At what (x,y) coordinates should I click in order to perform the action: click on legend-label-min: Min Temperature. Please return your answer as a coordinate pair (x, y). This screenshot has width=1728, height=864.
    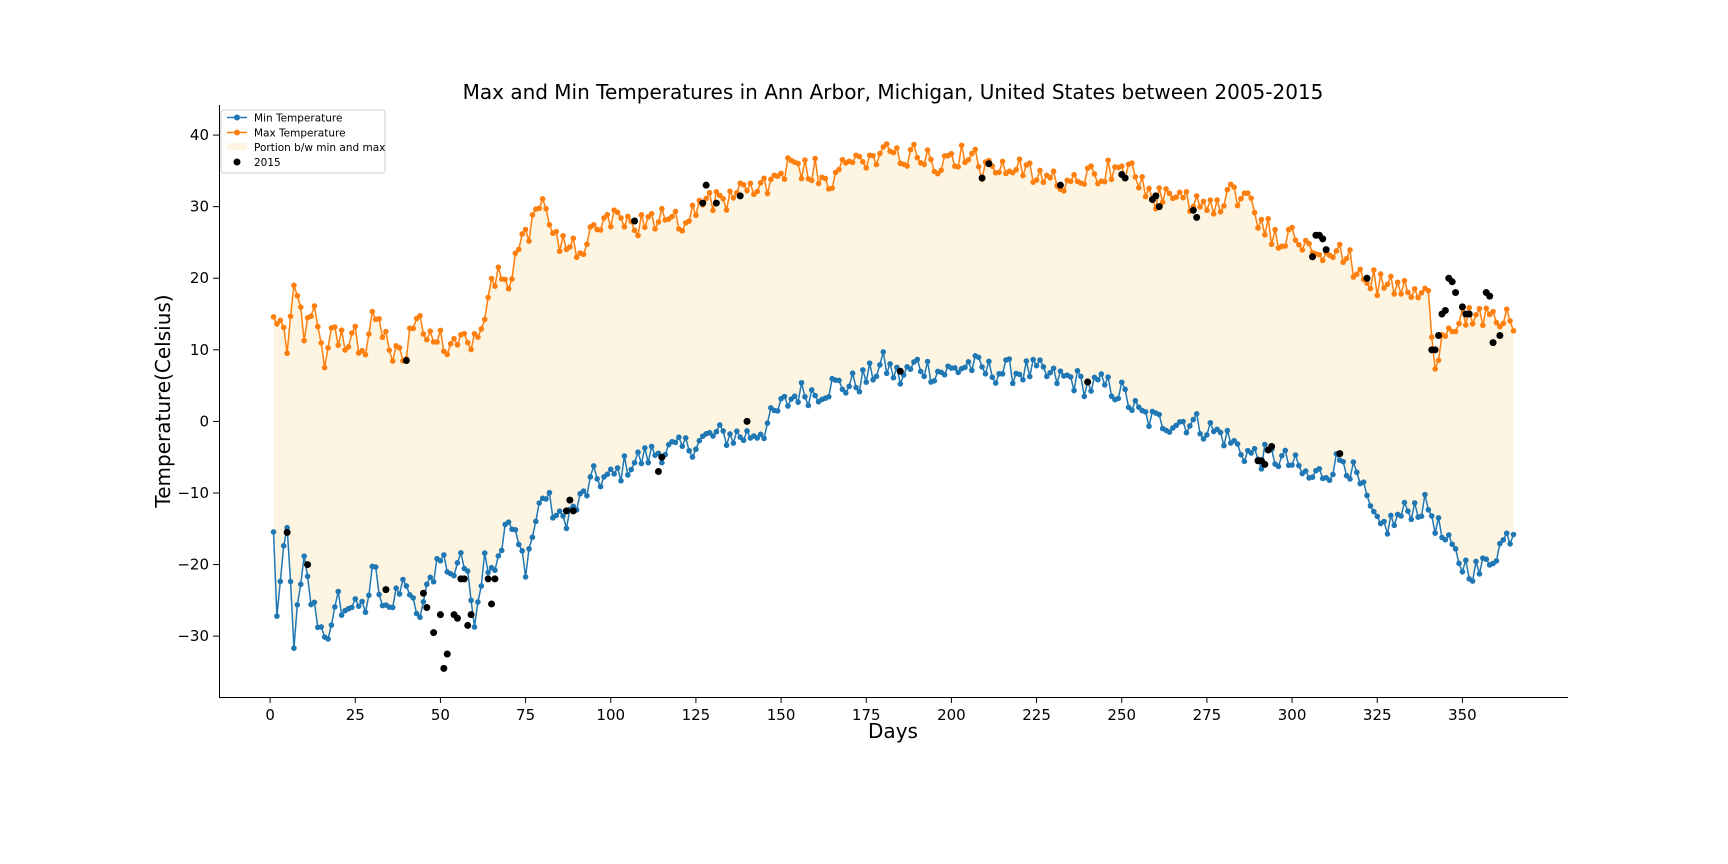
    Looking at the image, I should click on (298, 119).